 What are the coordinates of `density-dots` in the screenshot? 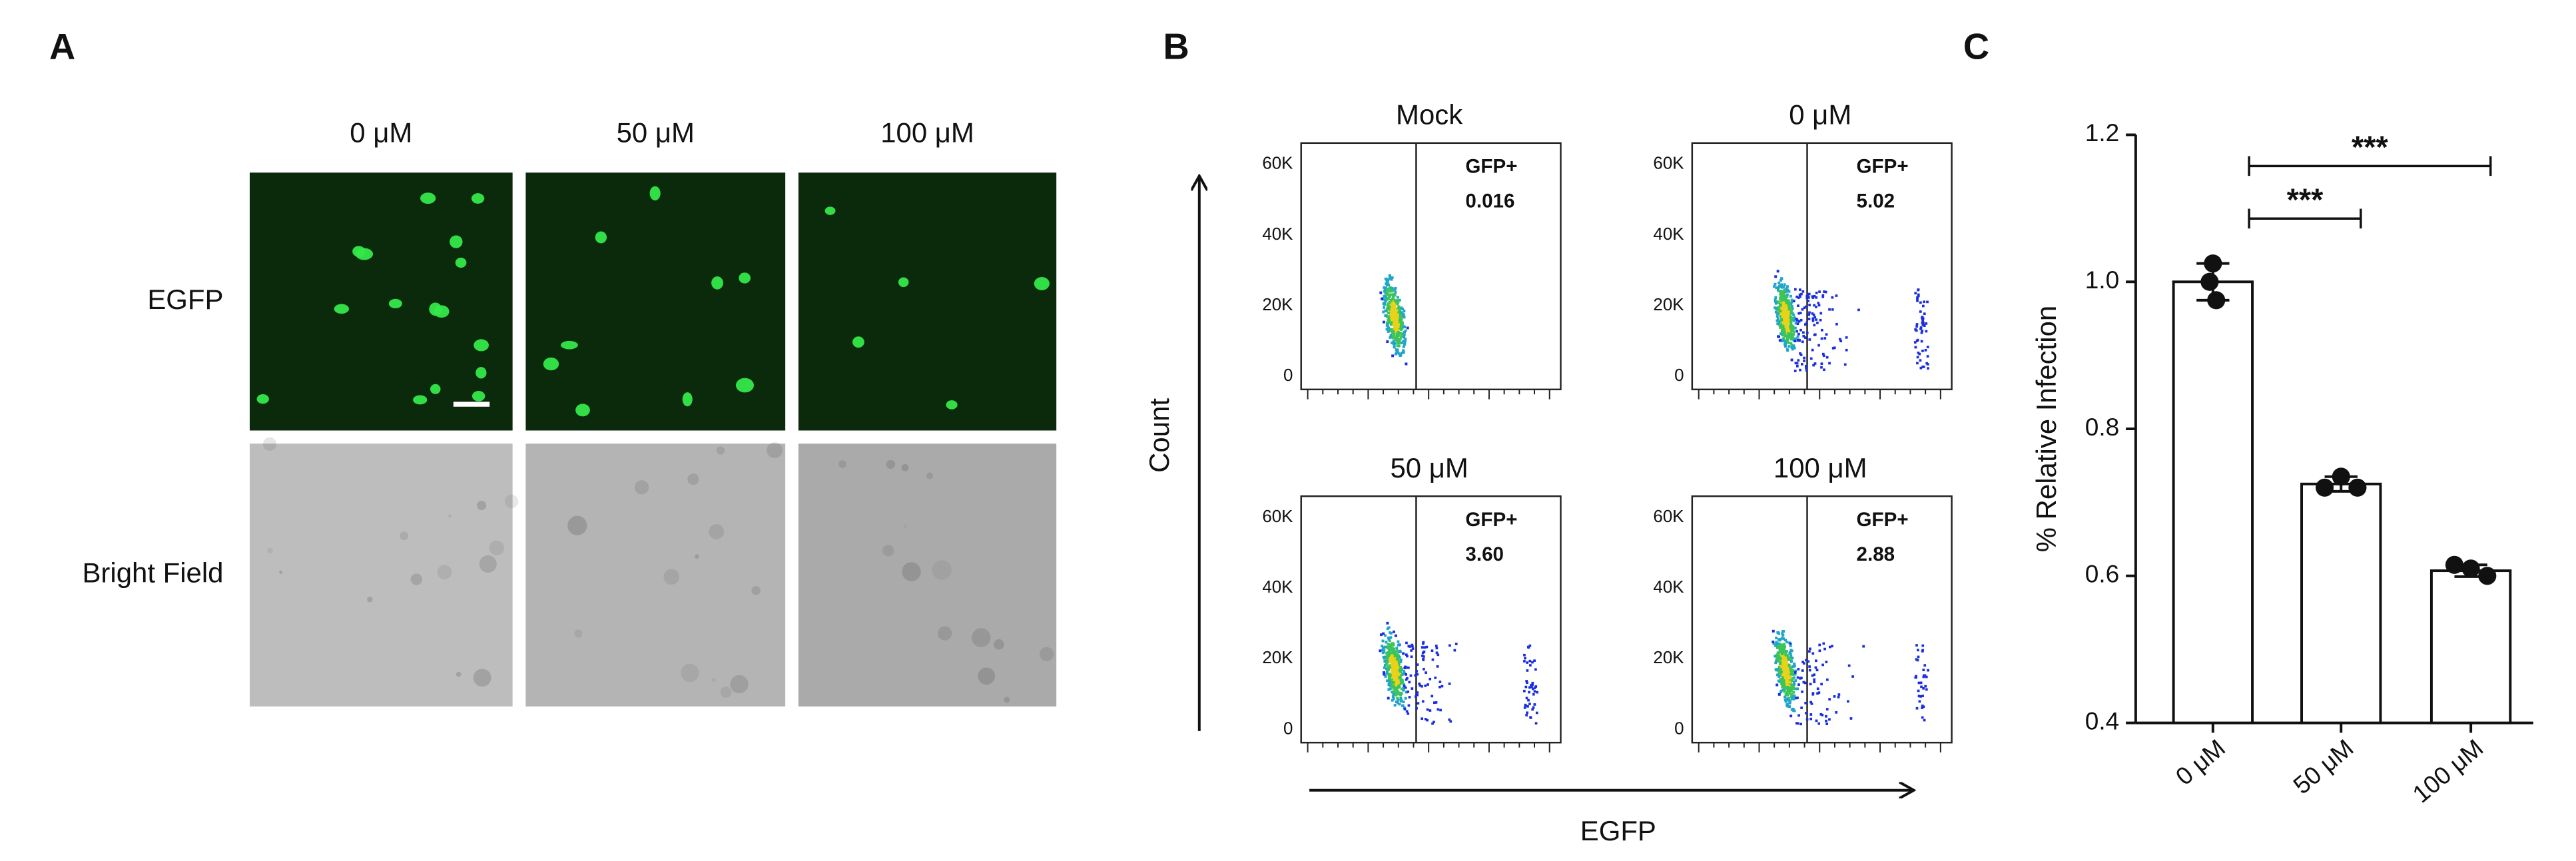 It's located at (1851, 321).